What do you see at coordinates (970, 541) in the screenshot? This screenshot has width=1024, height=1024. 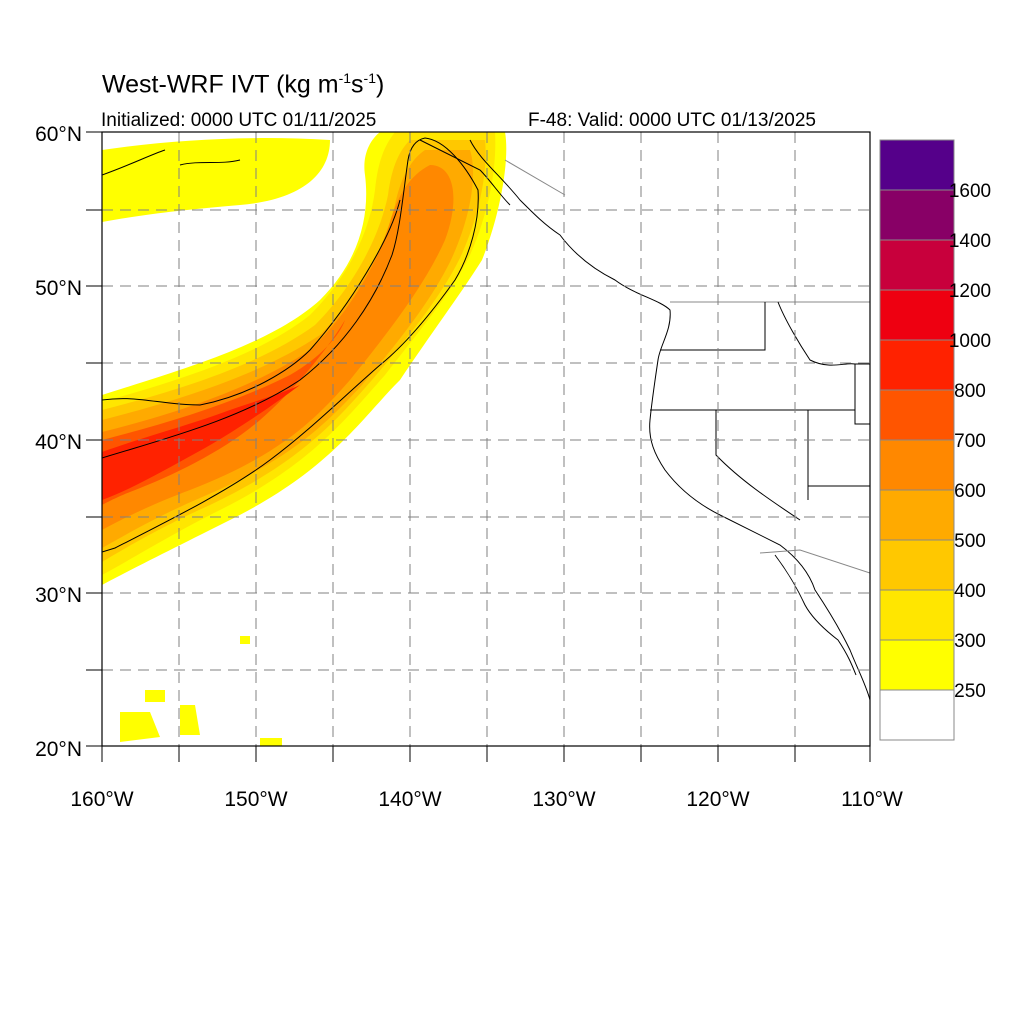 I see `colorbar-label-500: 500` at bounding box center [970, 541].